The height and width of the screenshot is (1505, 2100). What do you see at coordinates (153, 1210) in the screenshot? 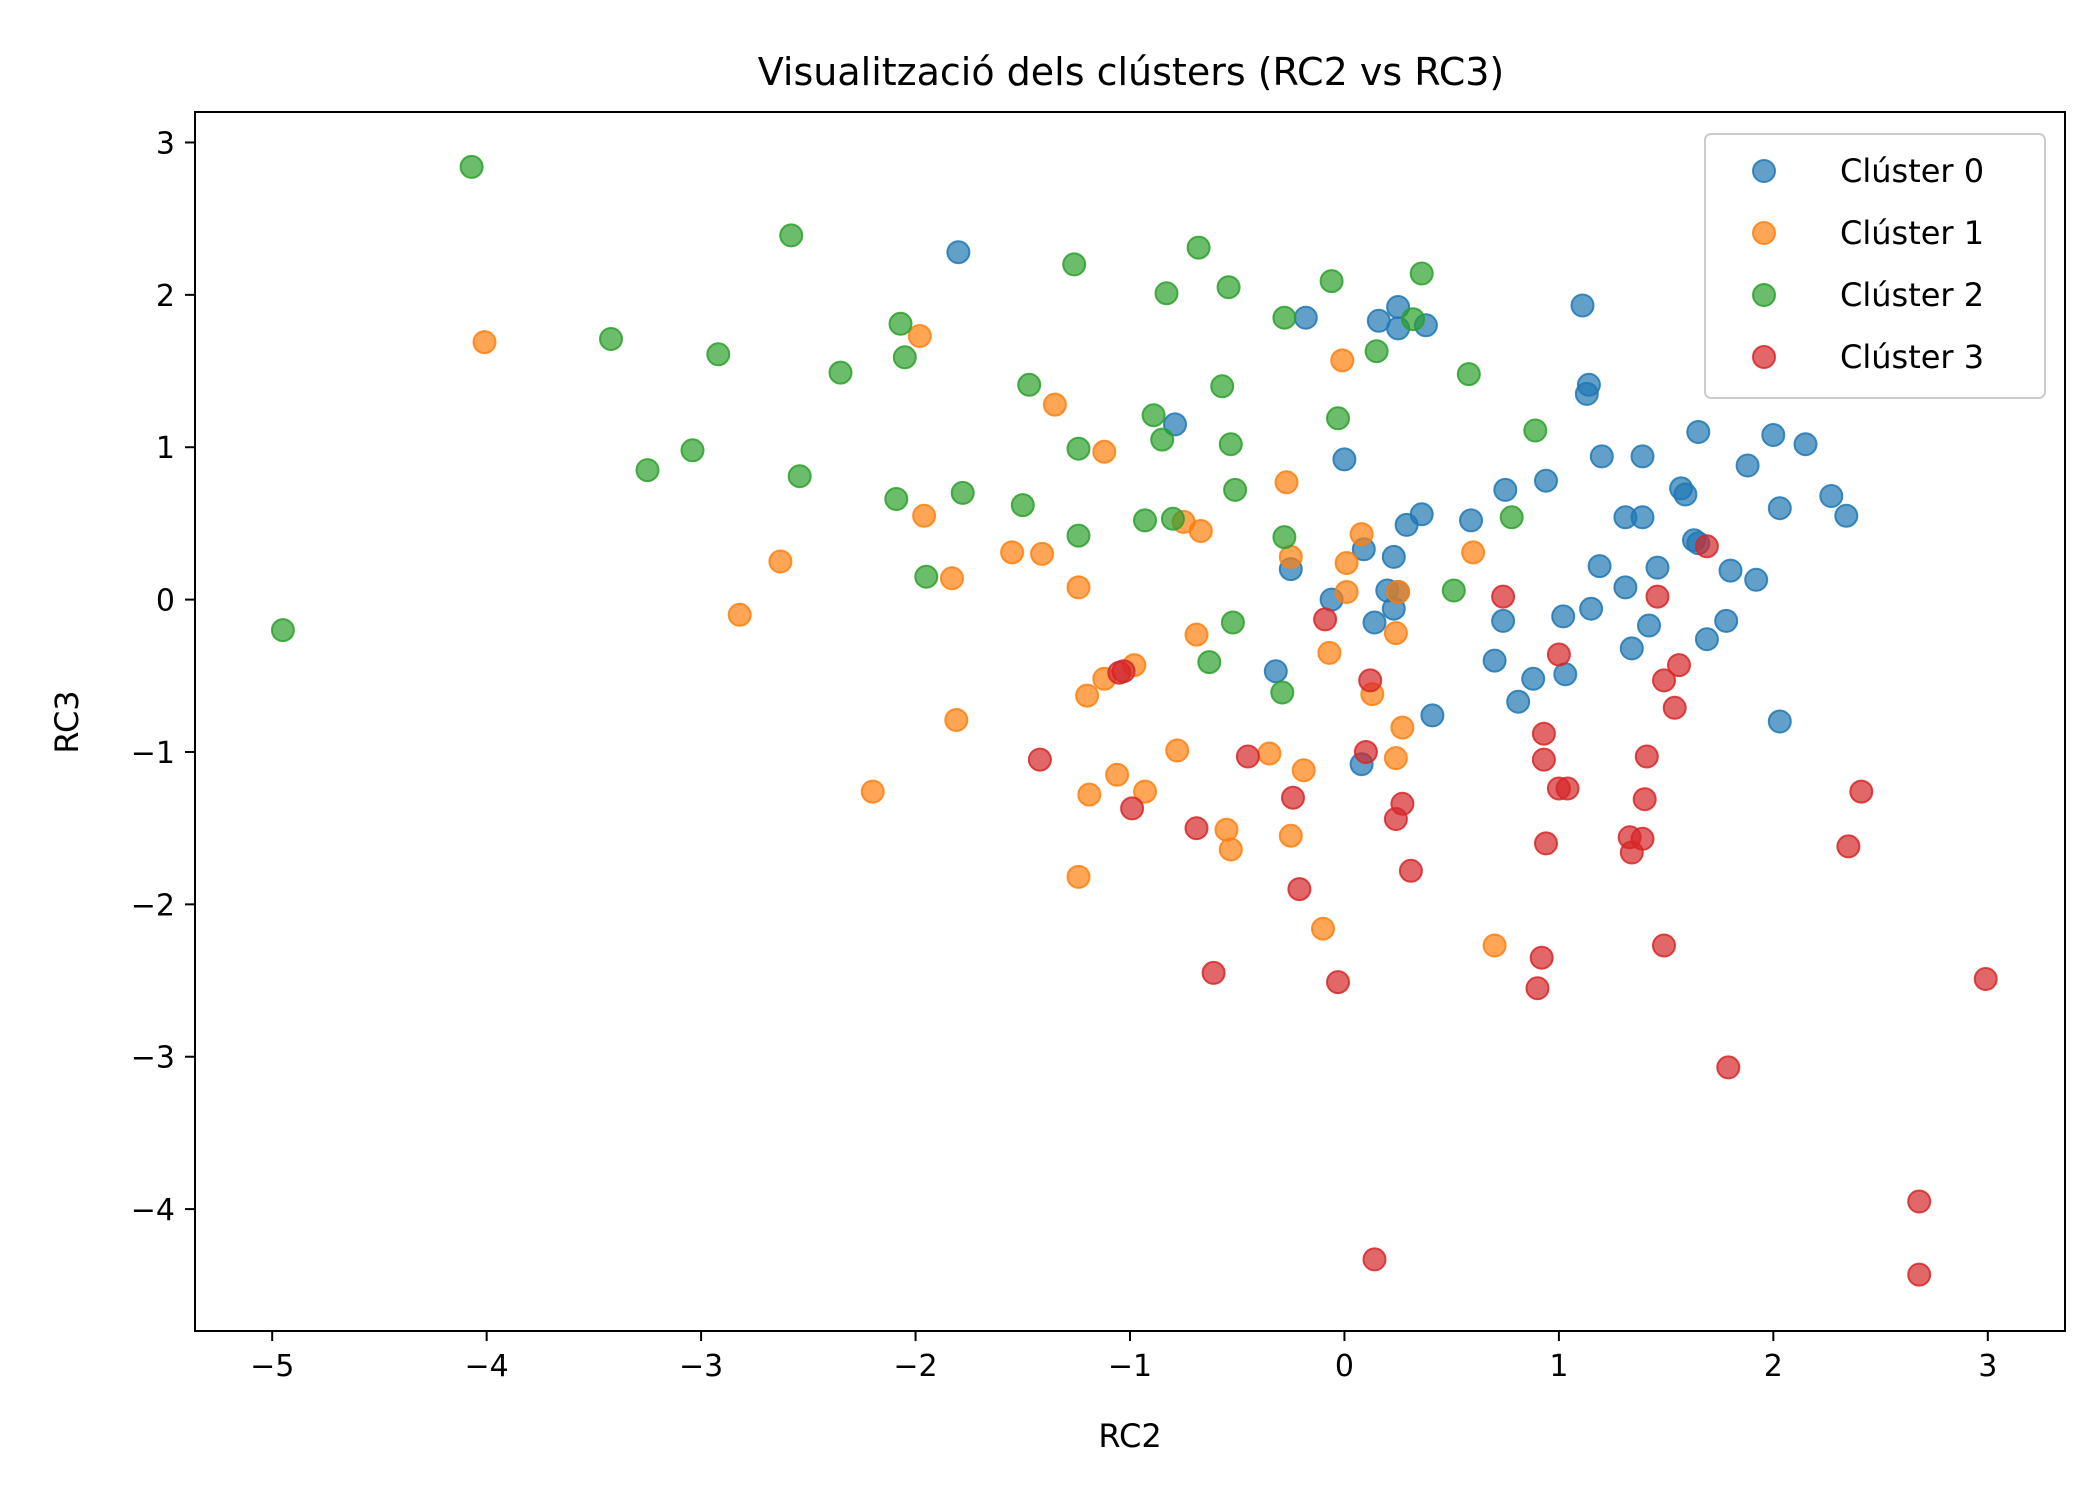
I see `y-tick-label: −4` at bounding box center [153, 1210].